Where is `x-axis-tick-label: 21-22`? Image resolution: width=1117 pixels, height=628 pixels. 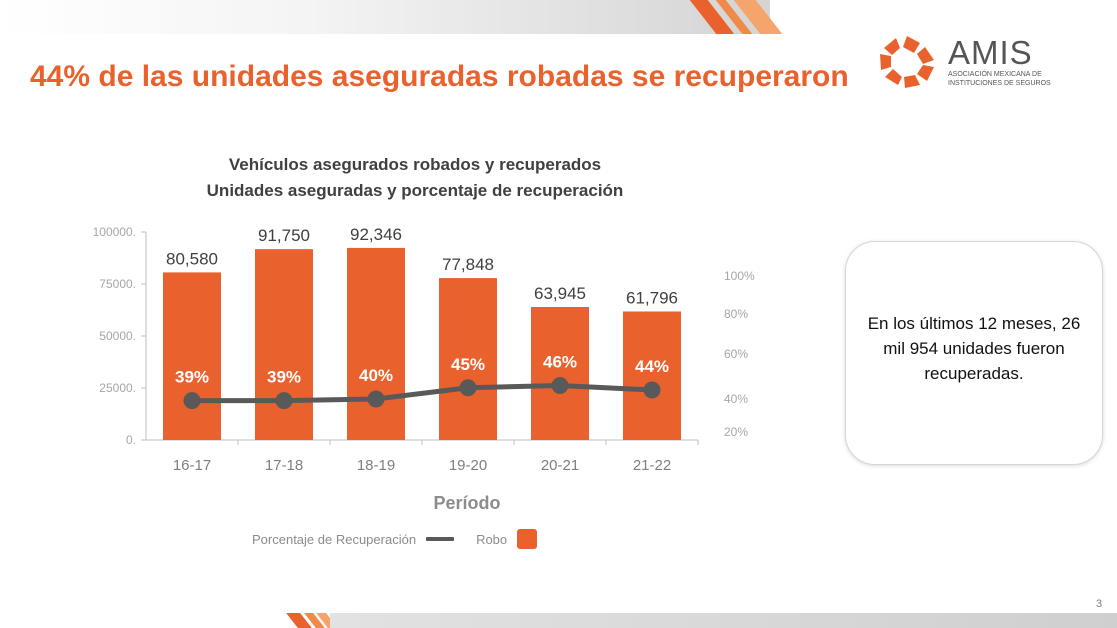 x-axis-tick-label: 21-22 is located at coordinates (652, 465).